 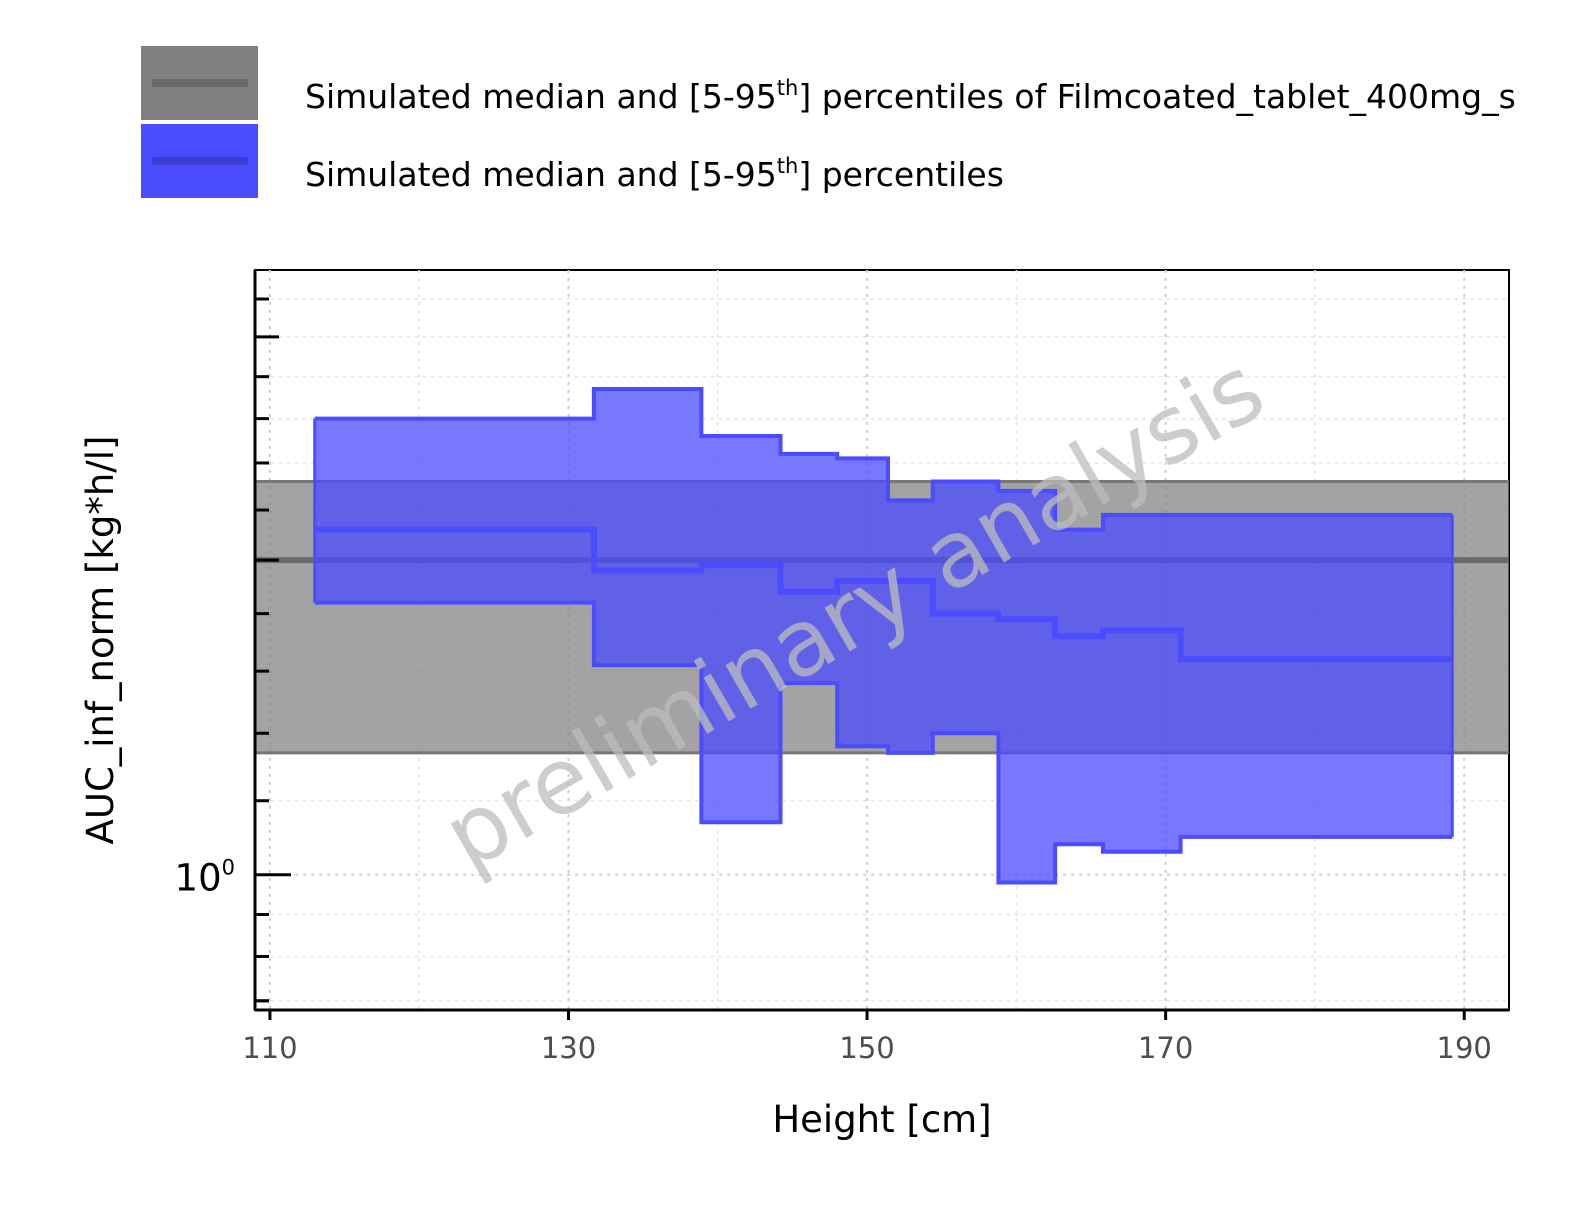 What do you see at coordinates (866, 1048) in the screenshot?
I see `x-tick-label: 150` at bounding box center [866, 1048].